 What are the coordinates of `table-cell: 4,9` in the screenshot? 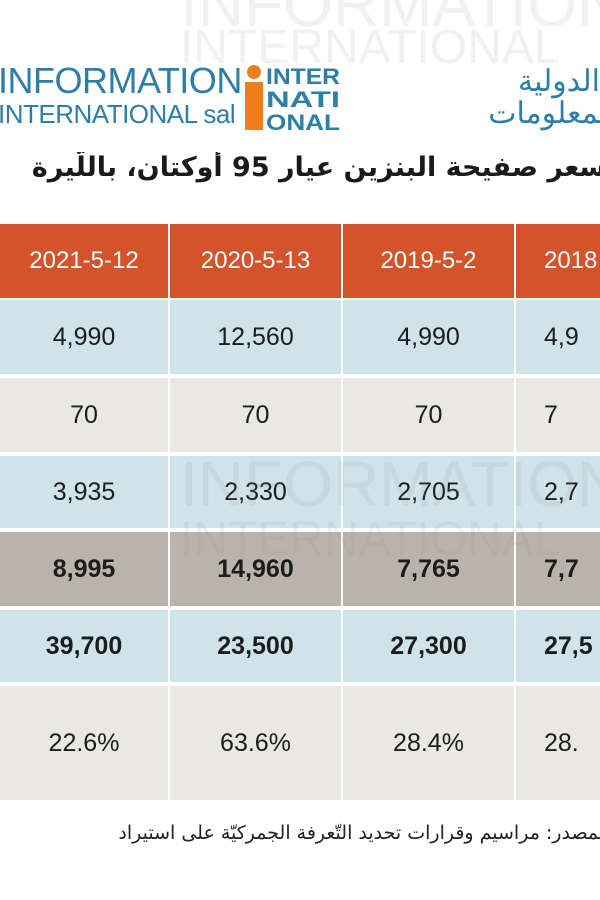 It's located at (561, 336).